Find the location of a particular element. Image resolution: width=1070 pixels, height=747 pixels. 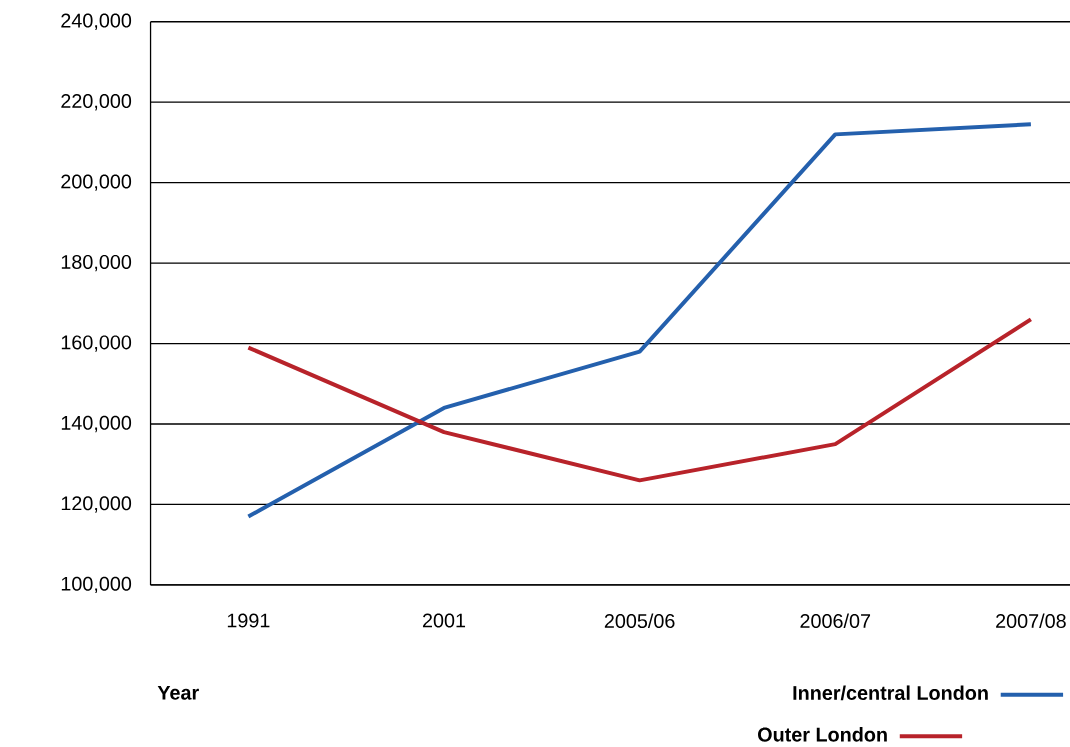

y-tick-label: 220,000 is located at coordinates (96, 102).